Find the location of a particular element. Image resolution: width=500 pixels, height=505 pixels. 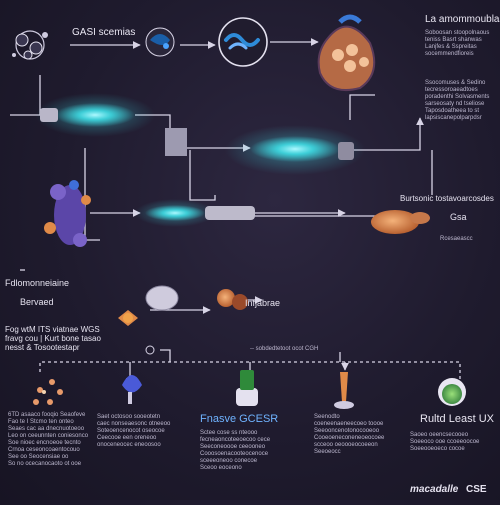

center-label: -- sobdedtetoot ocot CGH is located at coordinates (284, 349).